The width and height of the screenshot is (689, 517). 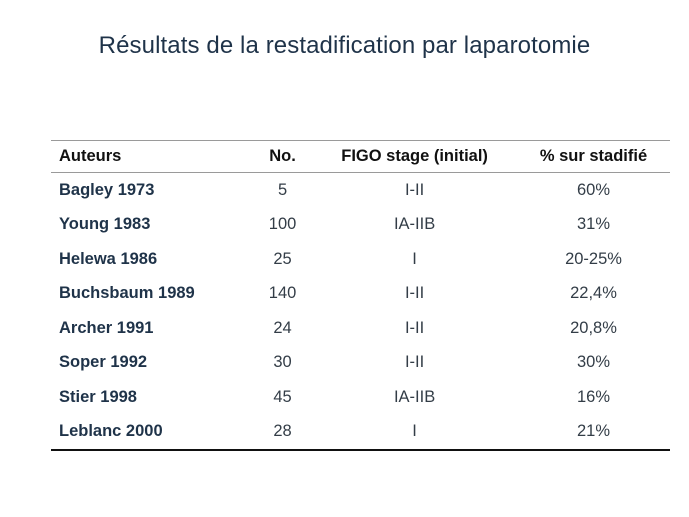 I want to click on cell-percent: 21%, so click(x=593, y=431).